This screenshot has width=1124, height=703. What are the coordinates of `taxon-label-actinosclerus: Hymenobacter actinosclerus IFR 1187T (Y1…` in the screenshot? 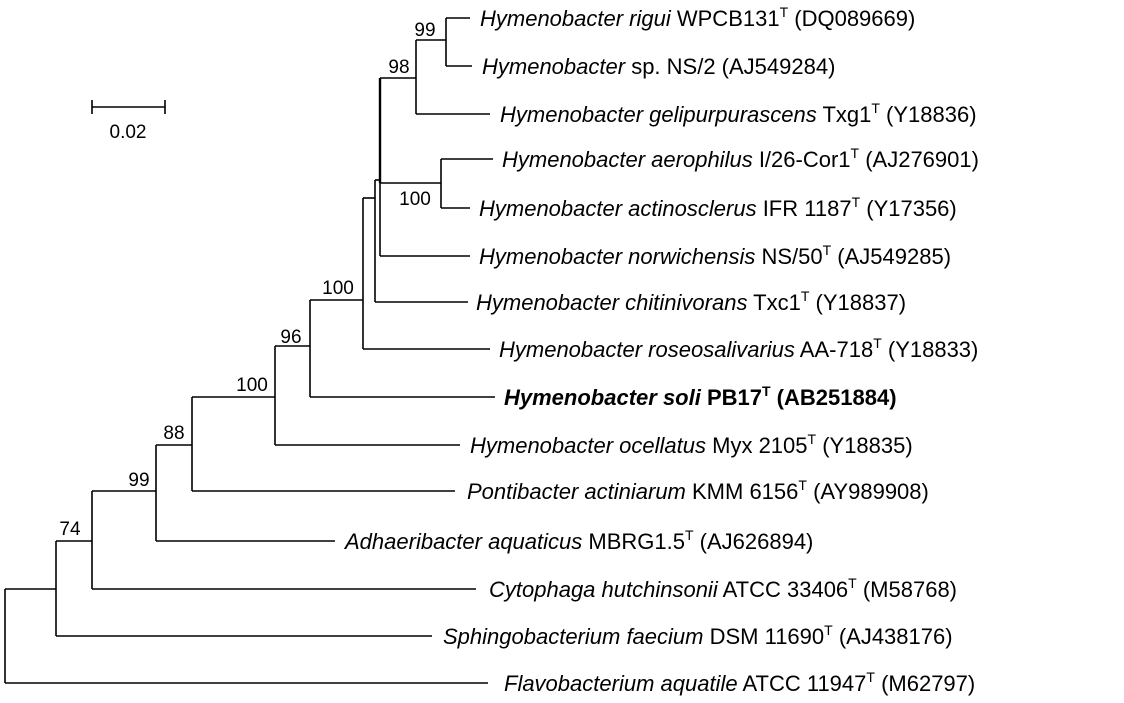 It's located at (718, 207).